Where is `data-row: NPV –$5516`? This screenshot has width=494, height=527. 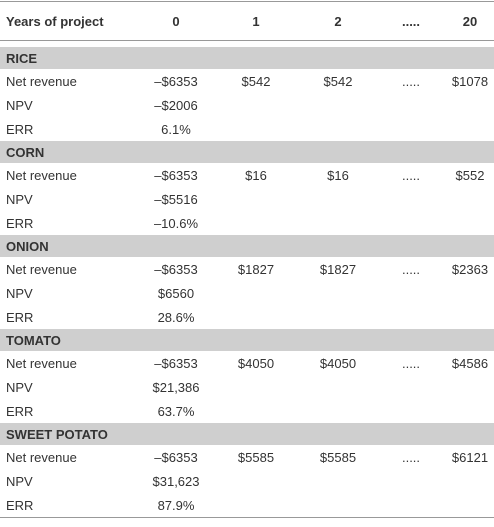 data-row: NPV –$5516 is located at coordinates (247, 199).